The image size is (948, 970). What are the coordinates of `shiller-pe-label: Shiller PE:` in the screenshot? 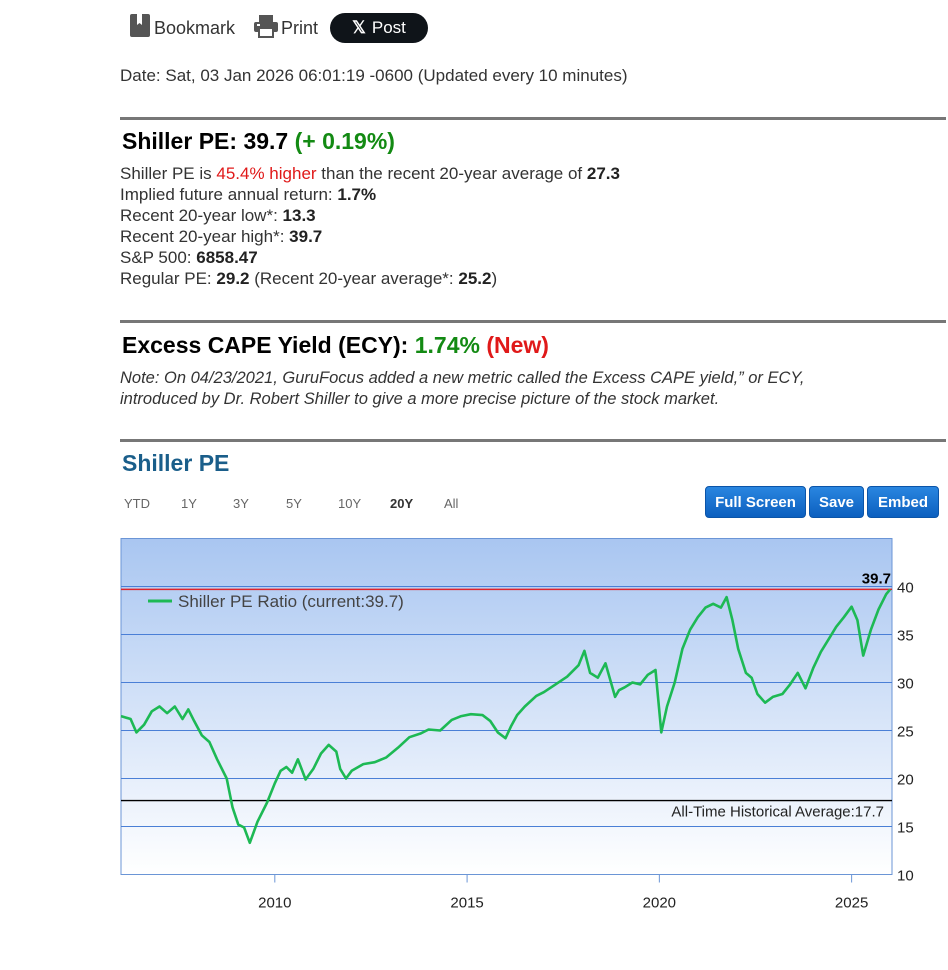 It's located at (180, 141).